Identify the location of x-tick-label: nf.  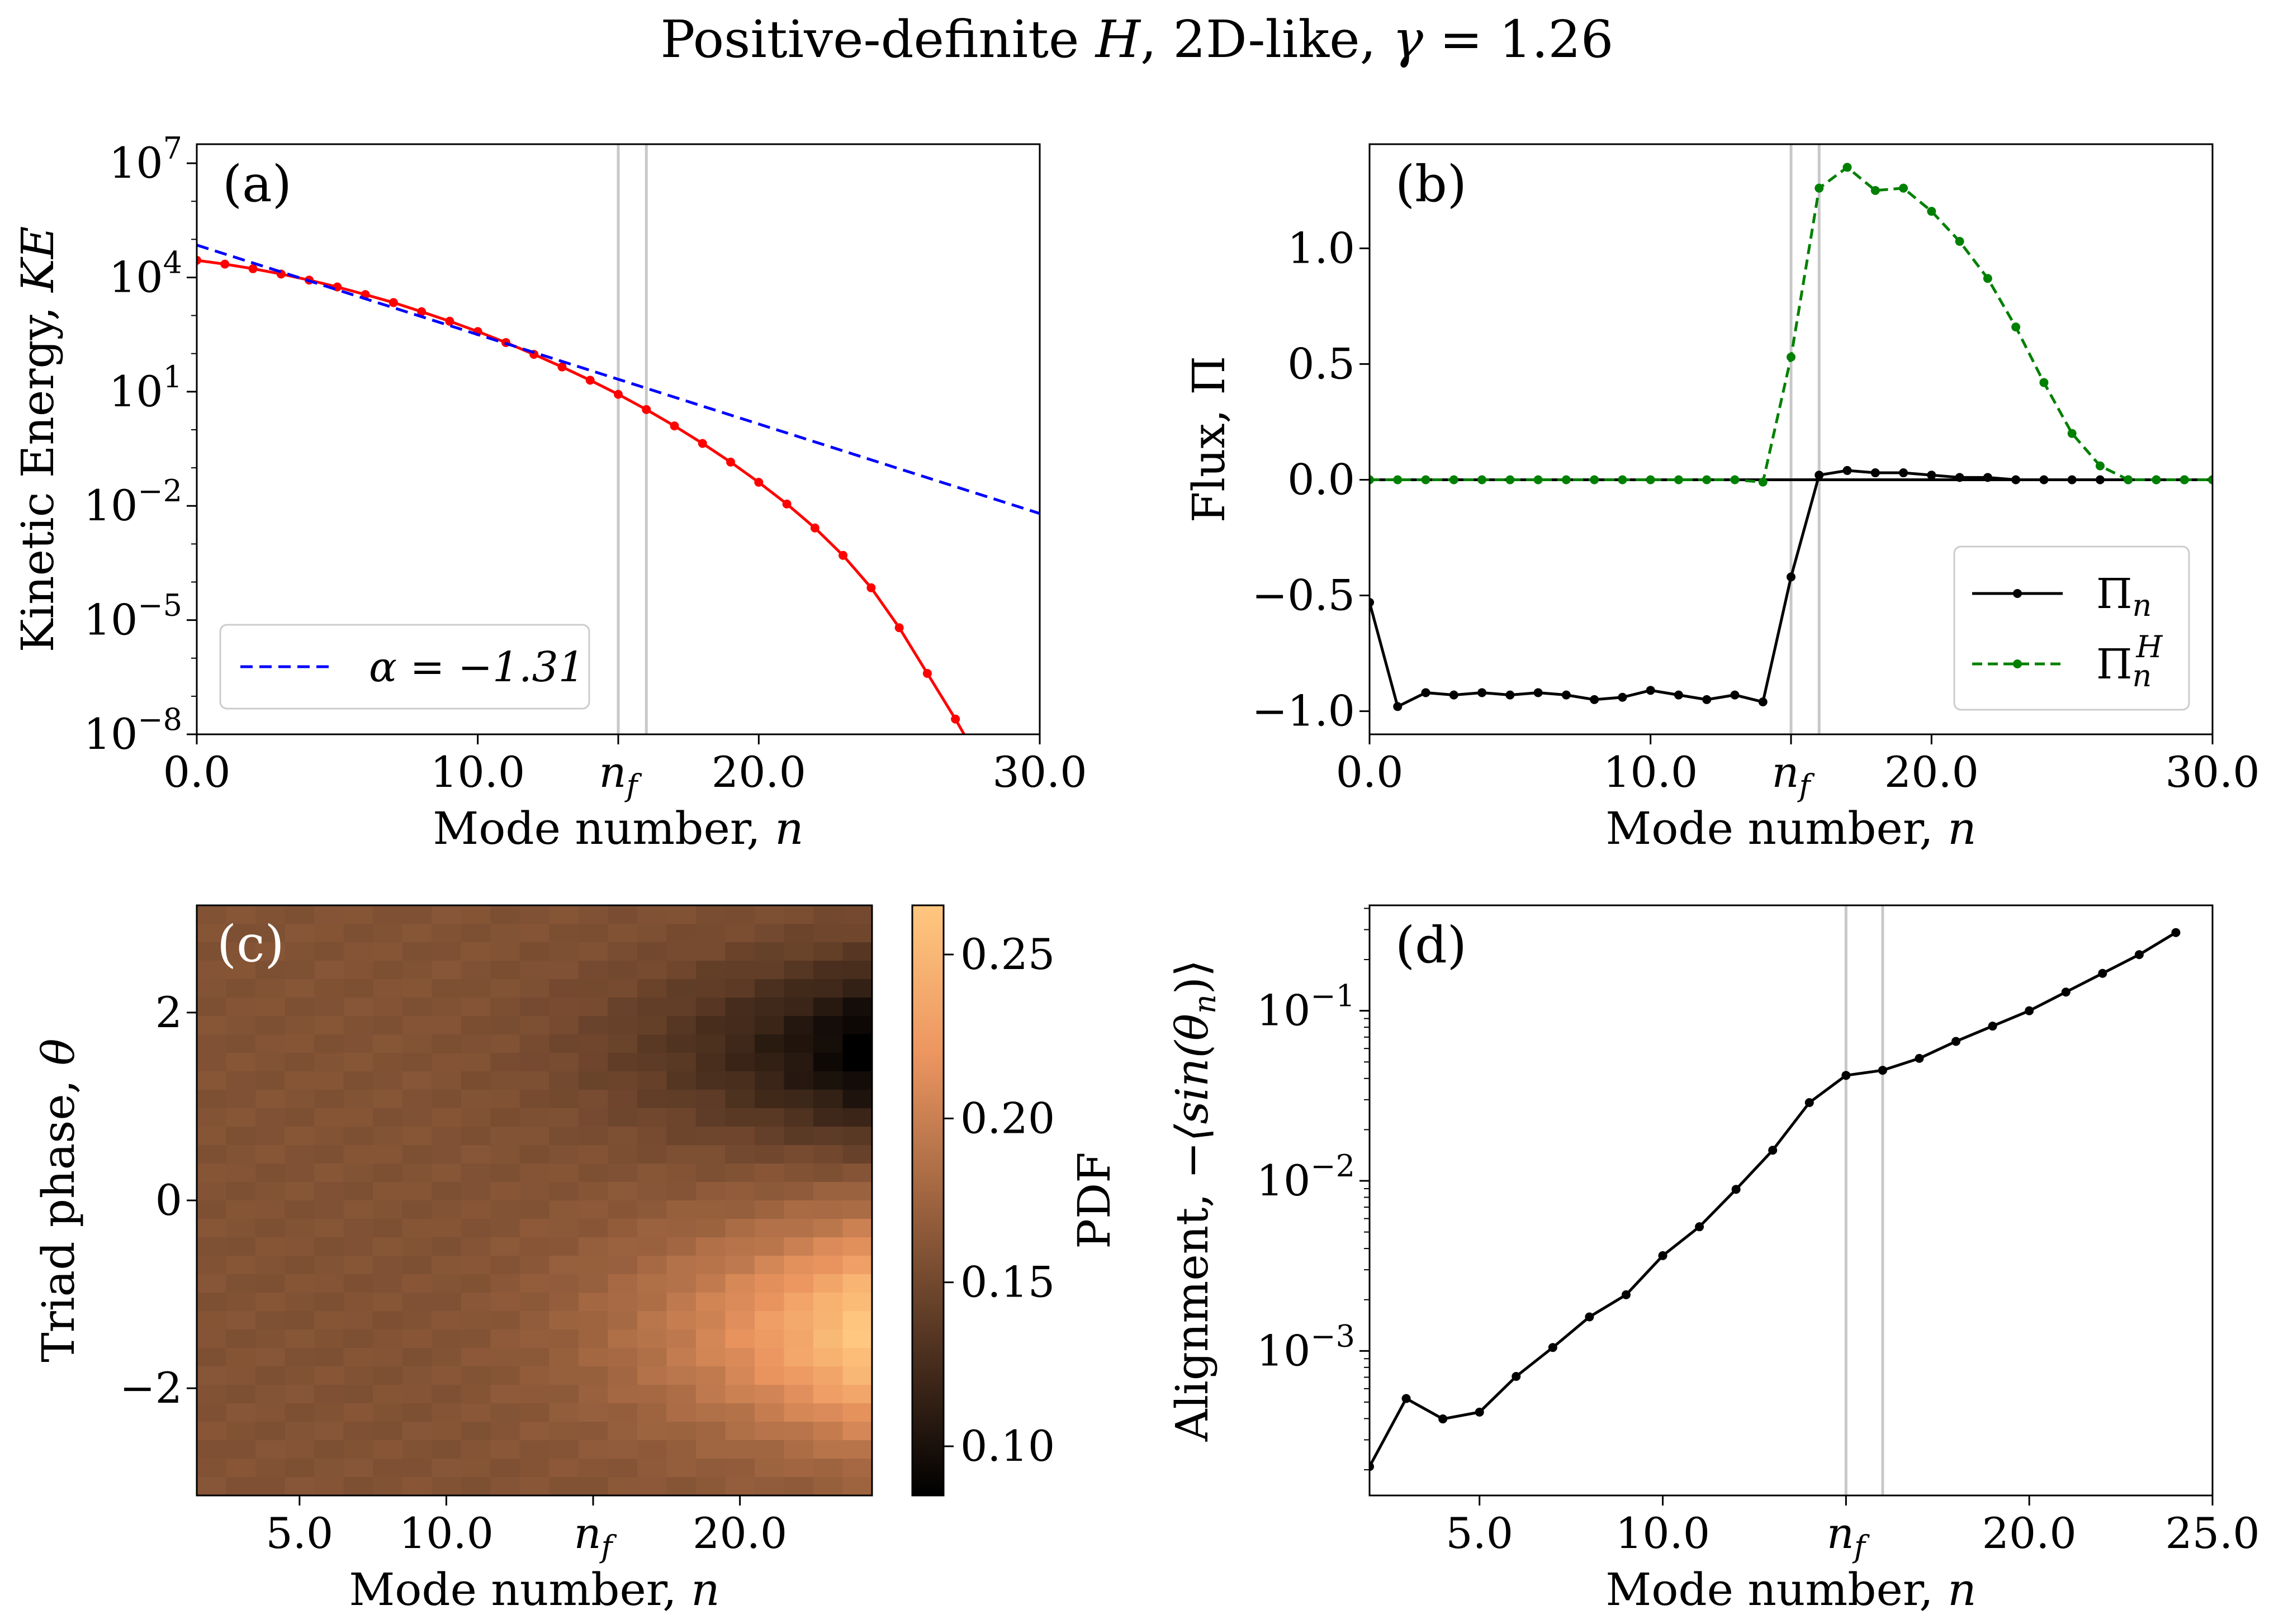
(1794, 775).